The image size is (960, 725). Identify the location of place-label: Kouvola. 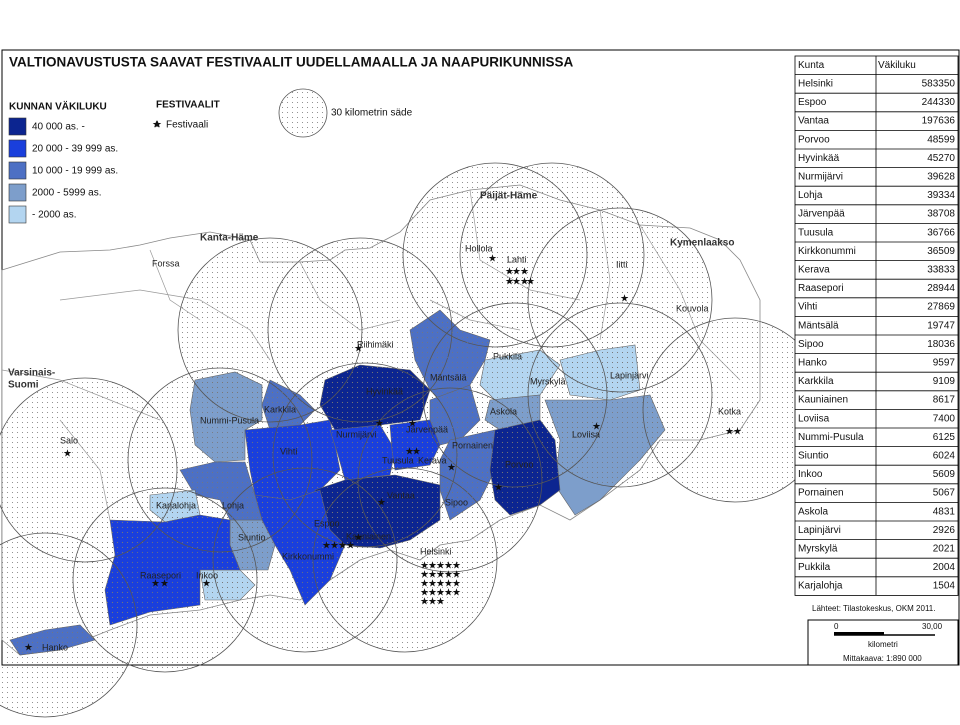
(692, 308).